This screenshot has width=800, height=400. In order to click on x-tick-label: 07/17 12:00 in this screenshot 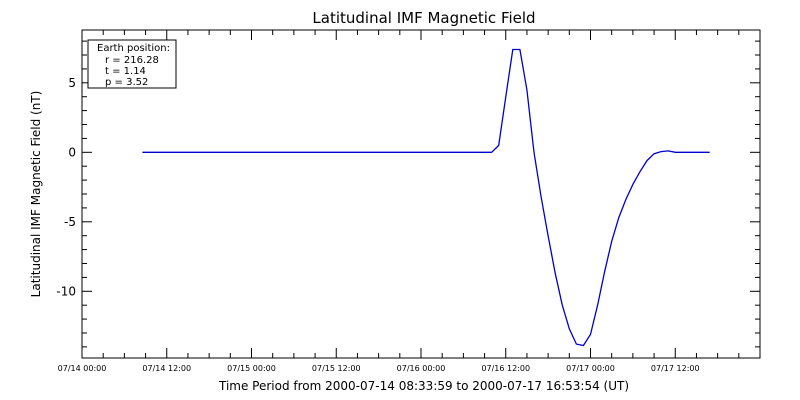, I will do `click(675, 368)`.